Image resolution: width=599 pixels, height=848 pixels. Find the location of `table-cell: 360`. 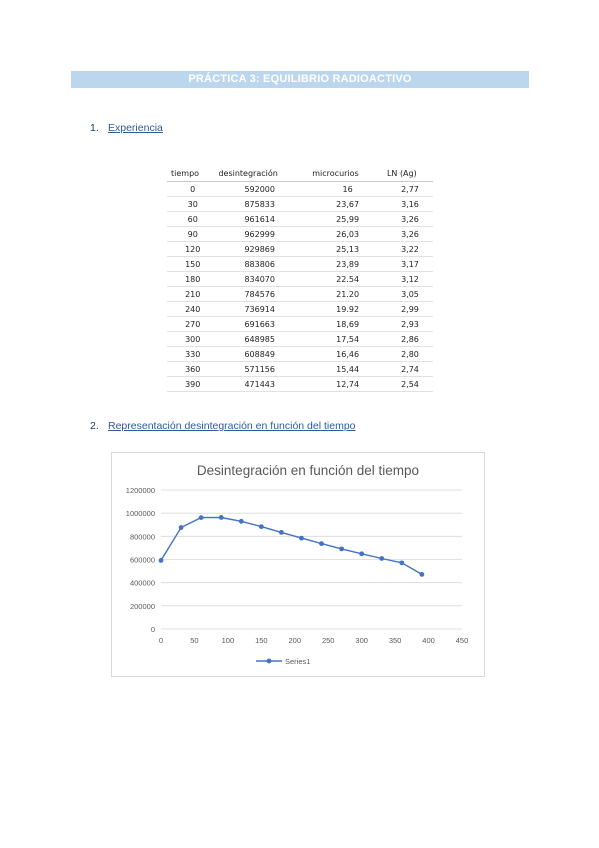

table-cell: 360 is located at coordinates (191, 369).